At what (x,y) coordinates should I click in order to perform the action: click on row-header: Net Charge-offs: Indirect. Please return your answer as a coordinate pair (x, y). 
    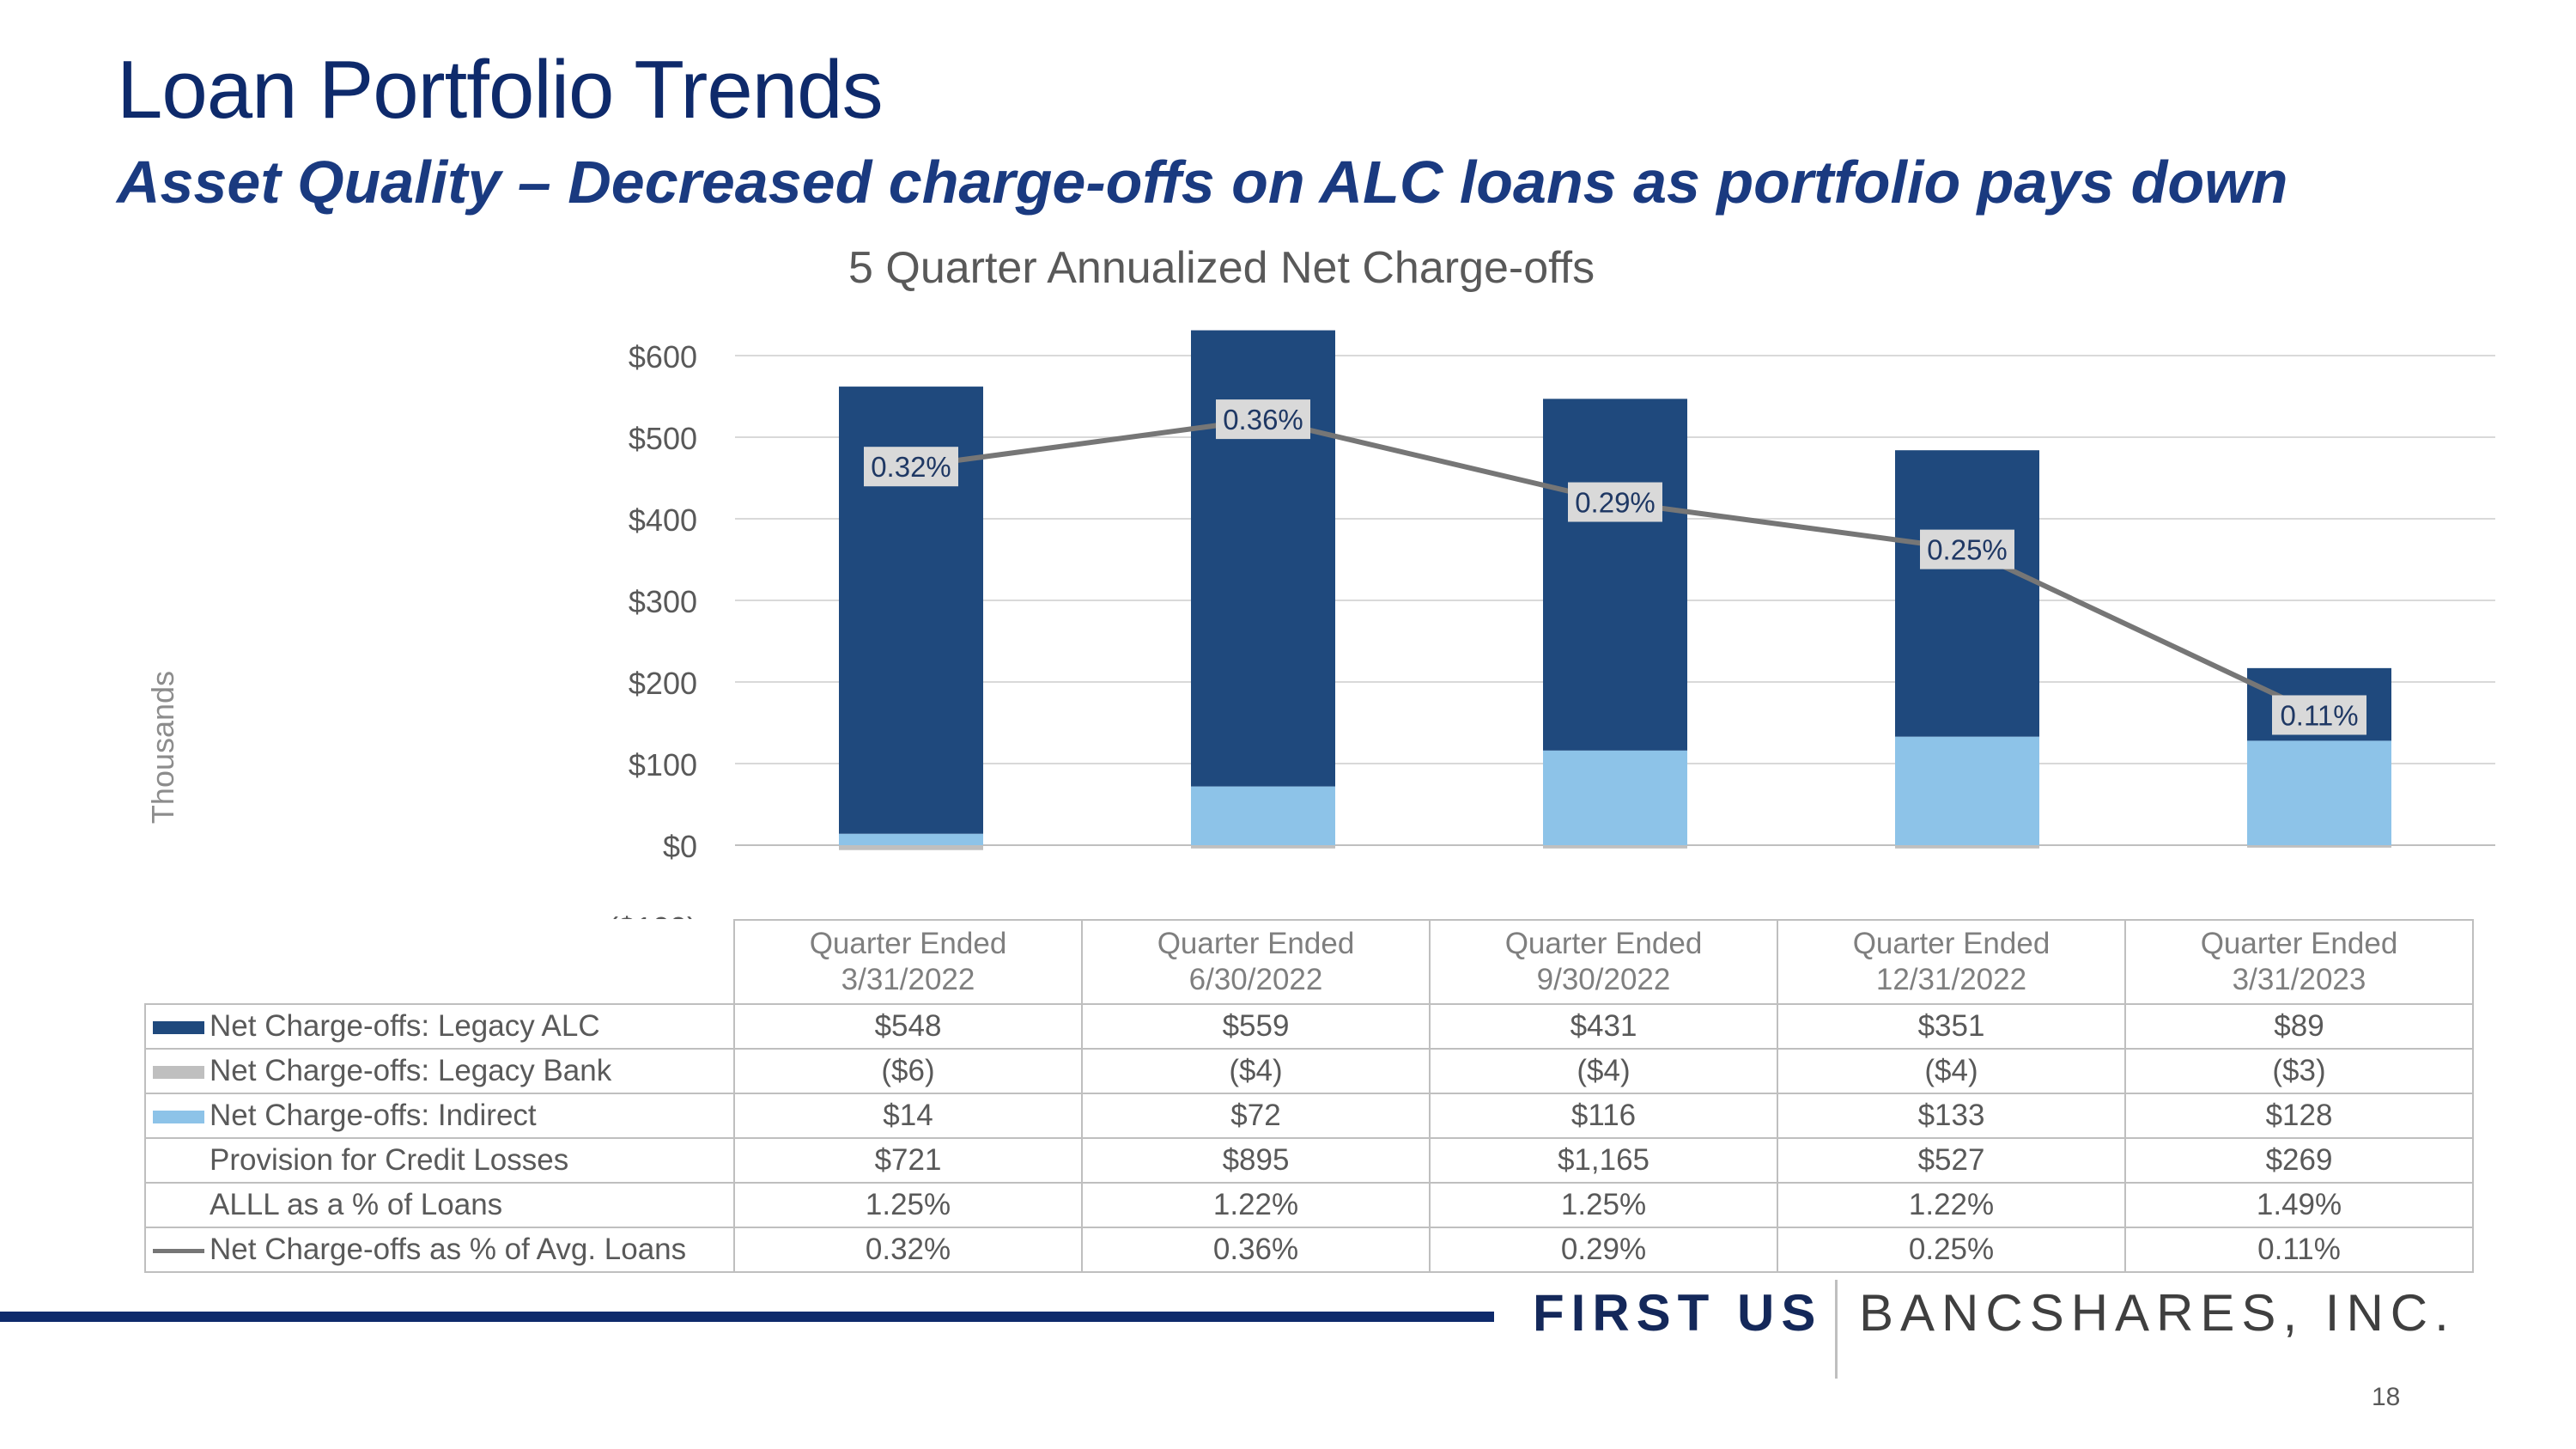
    Looking at the image, I should click on (440, 1116).